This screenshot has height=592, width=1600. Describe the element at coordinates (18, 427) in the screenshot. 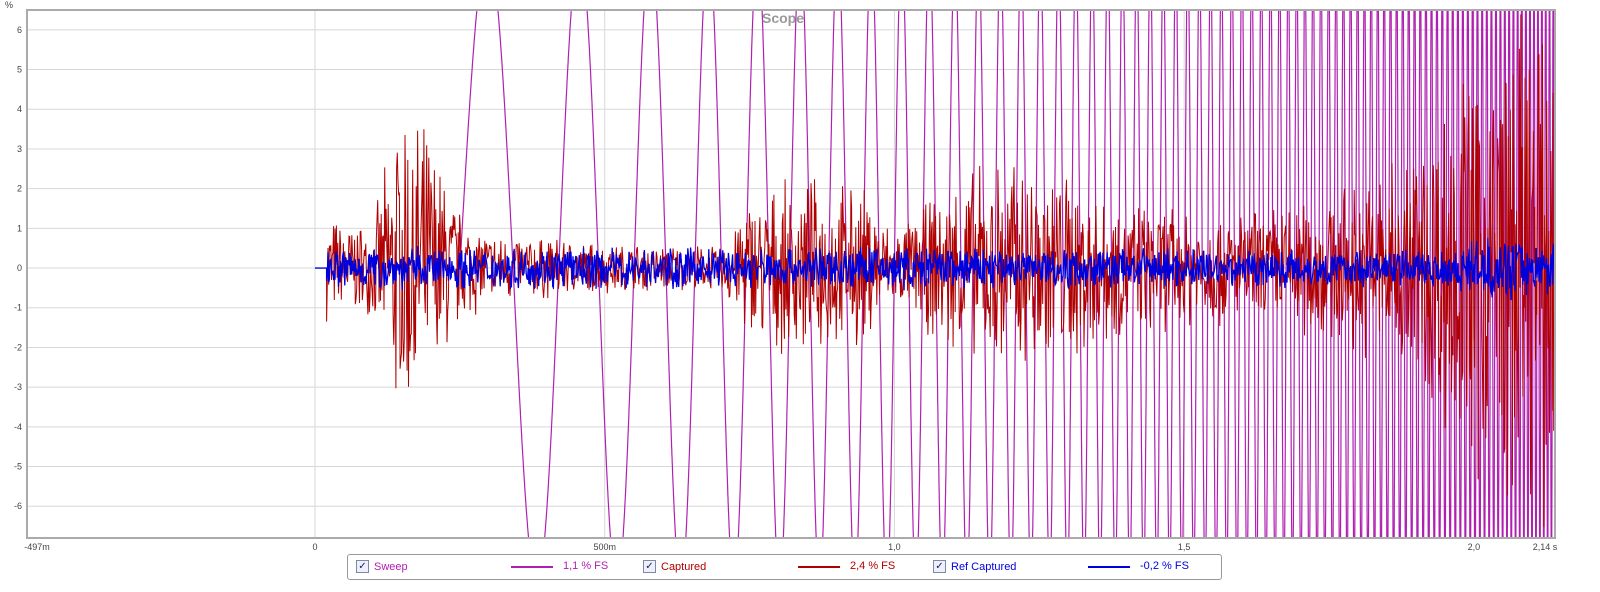

I see `y-tick-label: -4` at that location.